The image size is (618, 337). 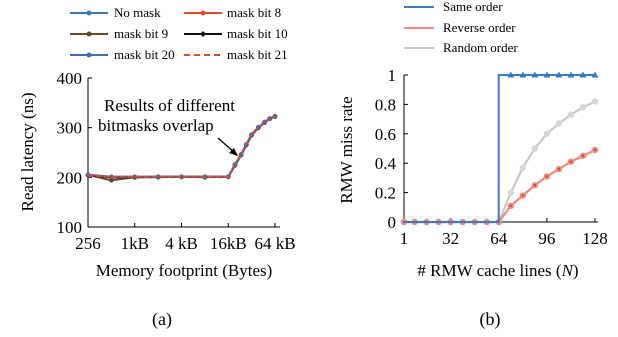 I want to click on legend-label-no-mask: No mask, so click(x=137, y=12).